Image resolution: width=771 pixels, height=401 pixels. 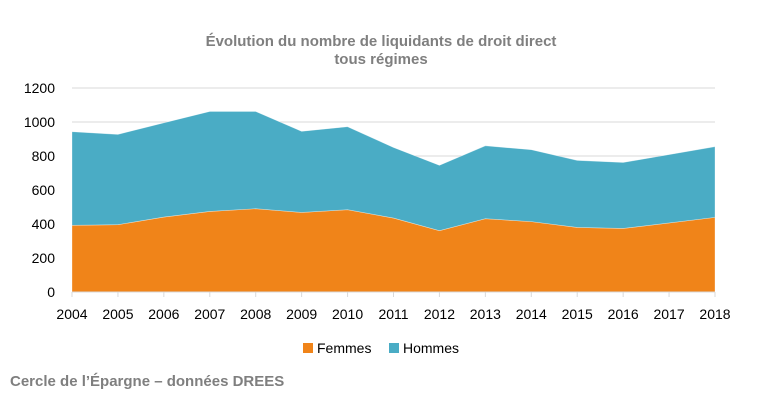 What do you see at coordinates (71, 314) in the screenshot?
I see `x-tick-label: 2004` at bounding box center [71, 314].